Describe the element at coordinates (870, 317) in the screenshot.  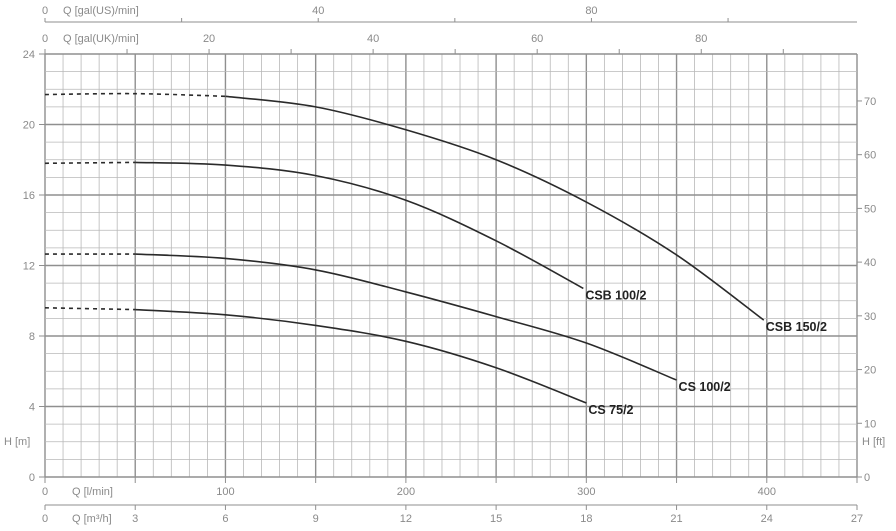
I see `y-tick-label-ft: 30` at that location.